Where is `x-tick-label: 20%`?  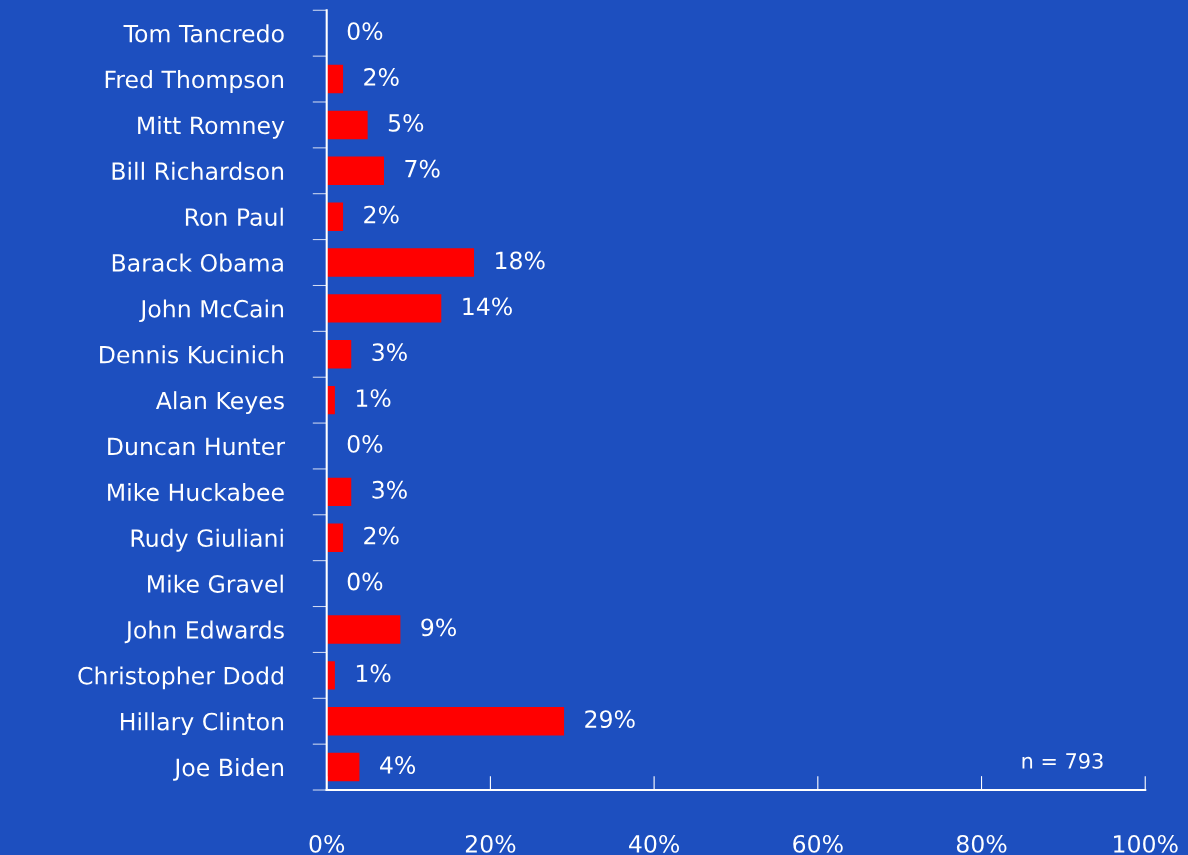
x-tick-label: 20% is located at coordinates (490, 843).